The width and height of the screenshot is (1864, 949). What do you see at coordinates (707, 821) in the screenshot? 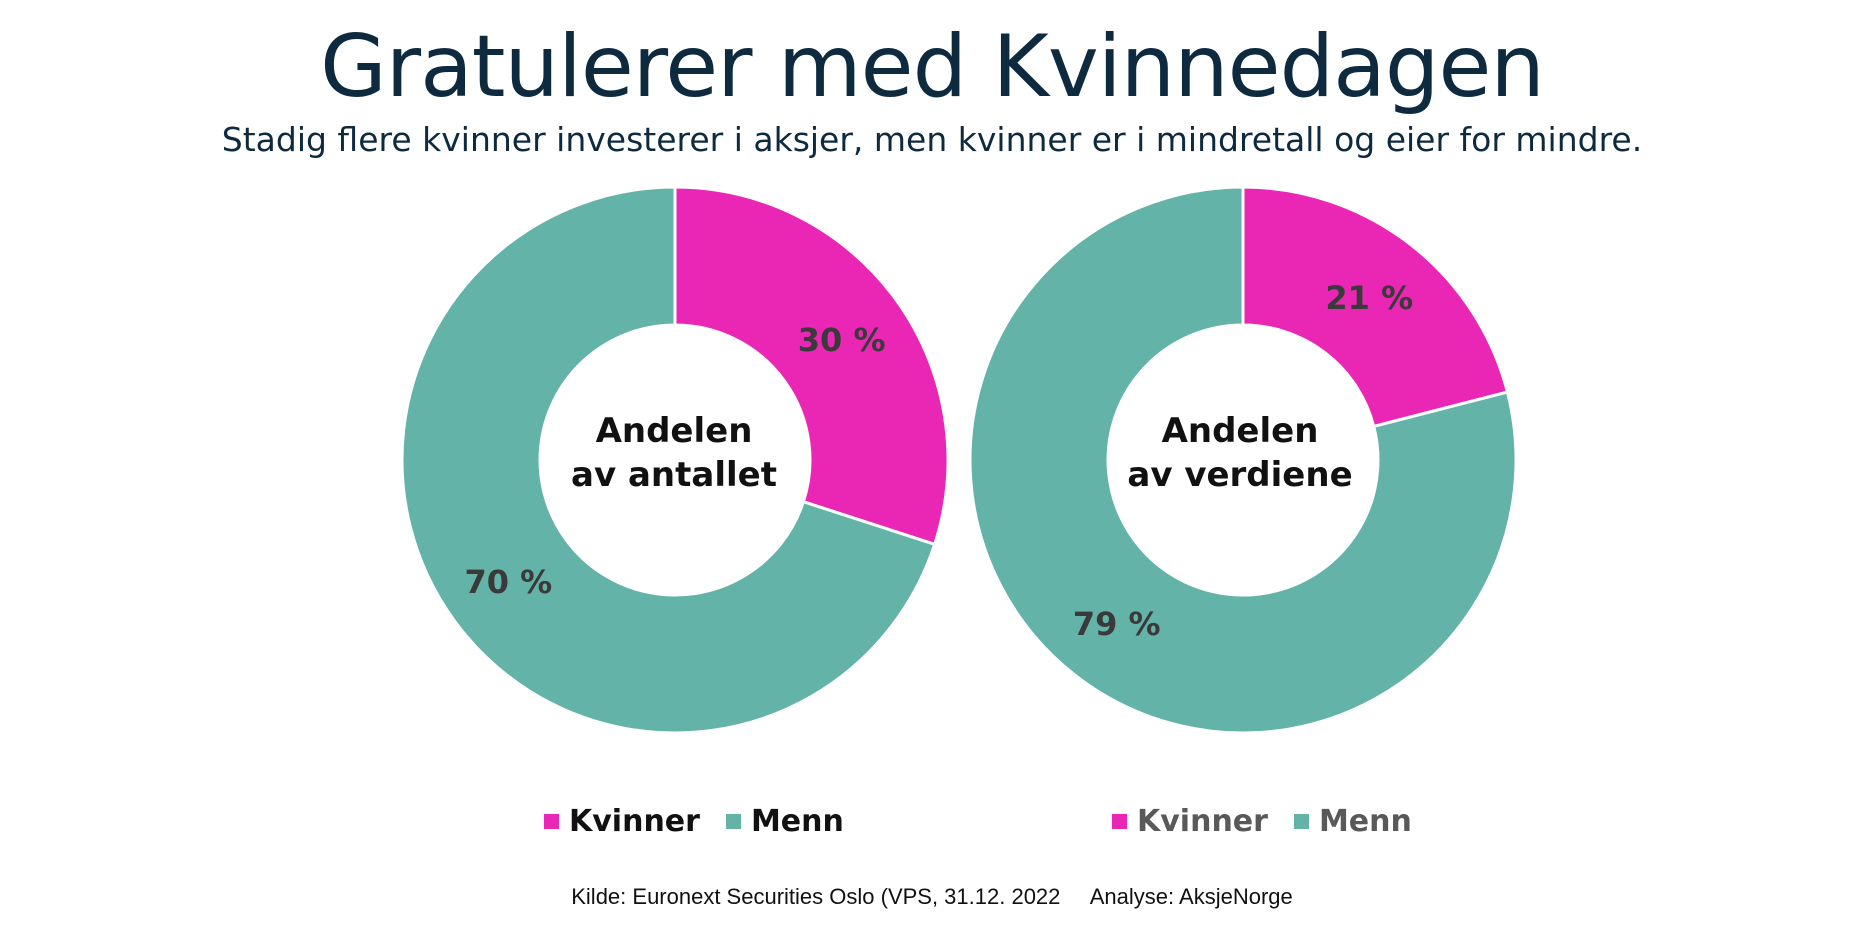
I see `legend-antall: Kvinner Menn` at bounding box center [707, 821].